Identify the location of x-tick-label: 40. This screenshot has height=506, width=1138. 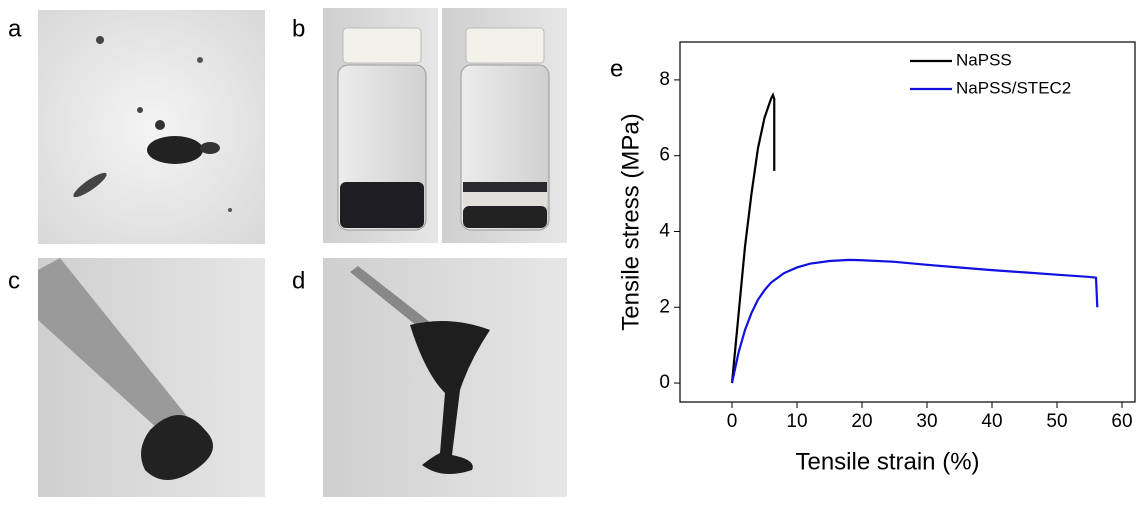
(991, 421).